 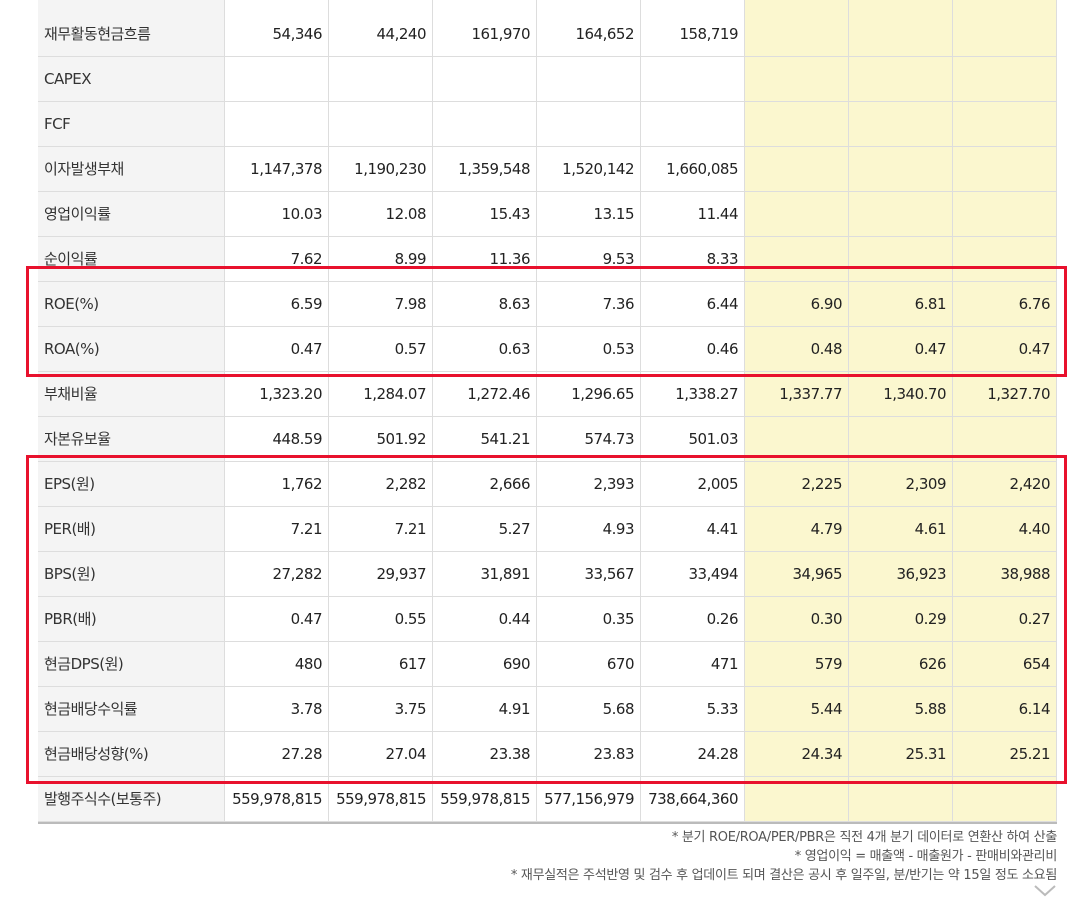 I want to click on row-label: 이자발생부채, so click(x=131, y=169).